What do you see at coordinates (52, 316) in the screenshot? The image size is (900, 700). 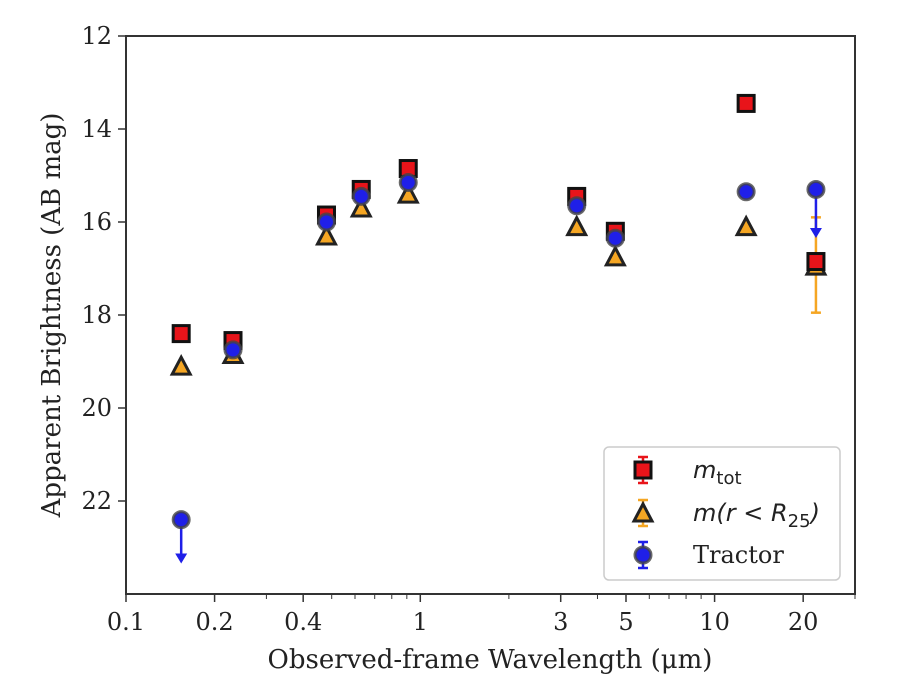 I see `y-axis-label: Apparent Brightness (AB mag)` at bounding box center [52, 316].